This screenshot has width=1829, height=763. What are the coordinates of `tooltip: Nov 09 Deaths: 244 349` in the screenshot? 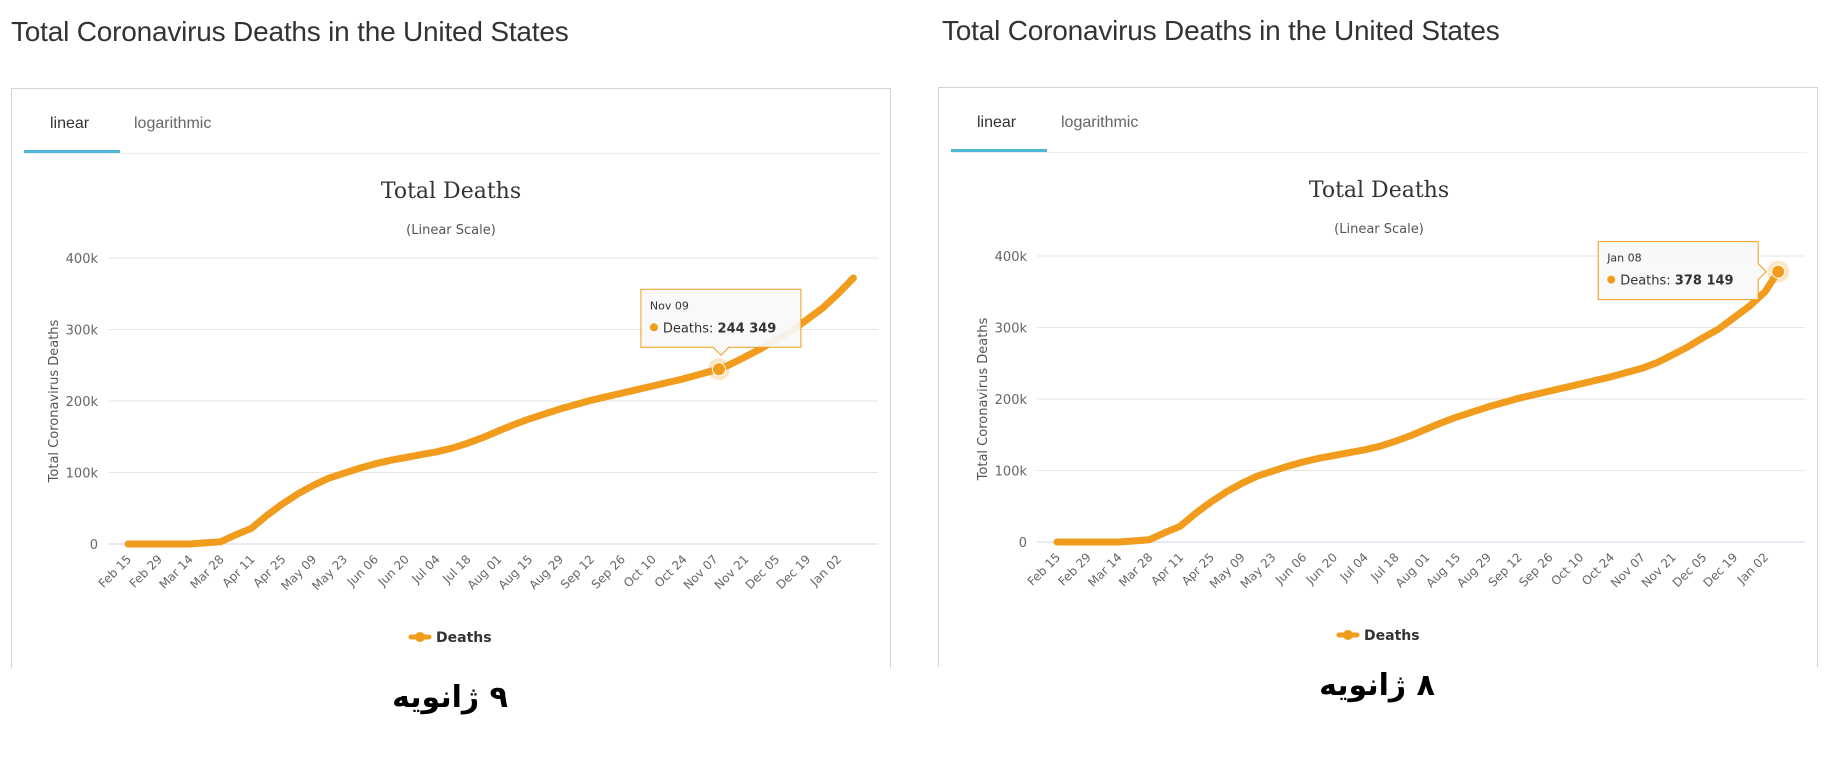 It's located at (721, 322).